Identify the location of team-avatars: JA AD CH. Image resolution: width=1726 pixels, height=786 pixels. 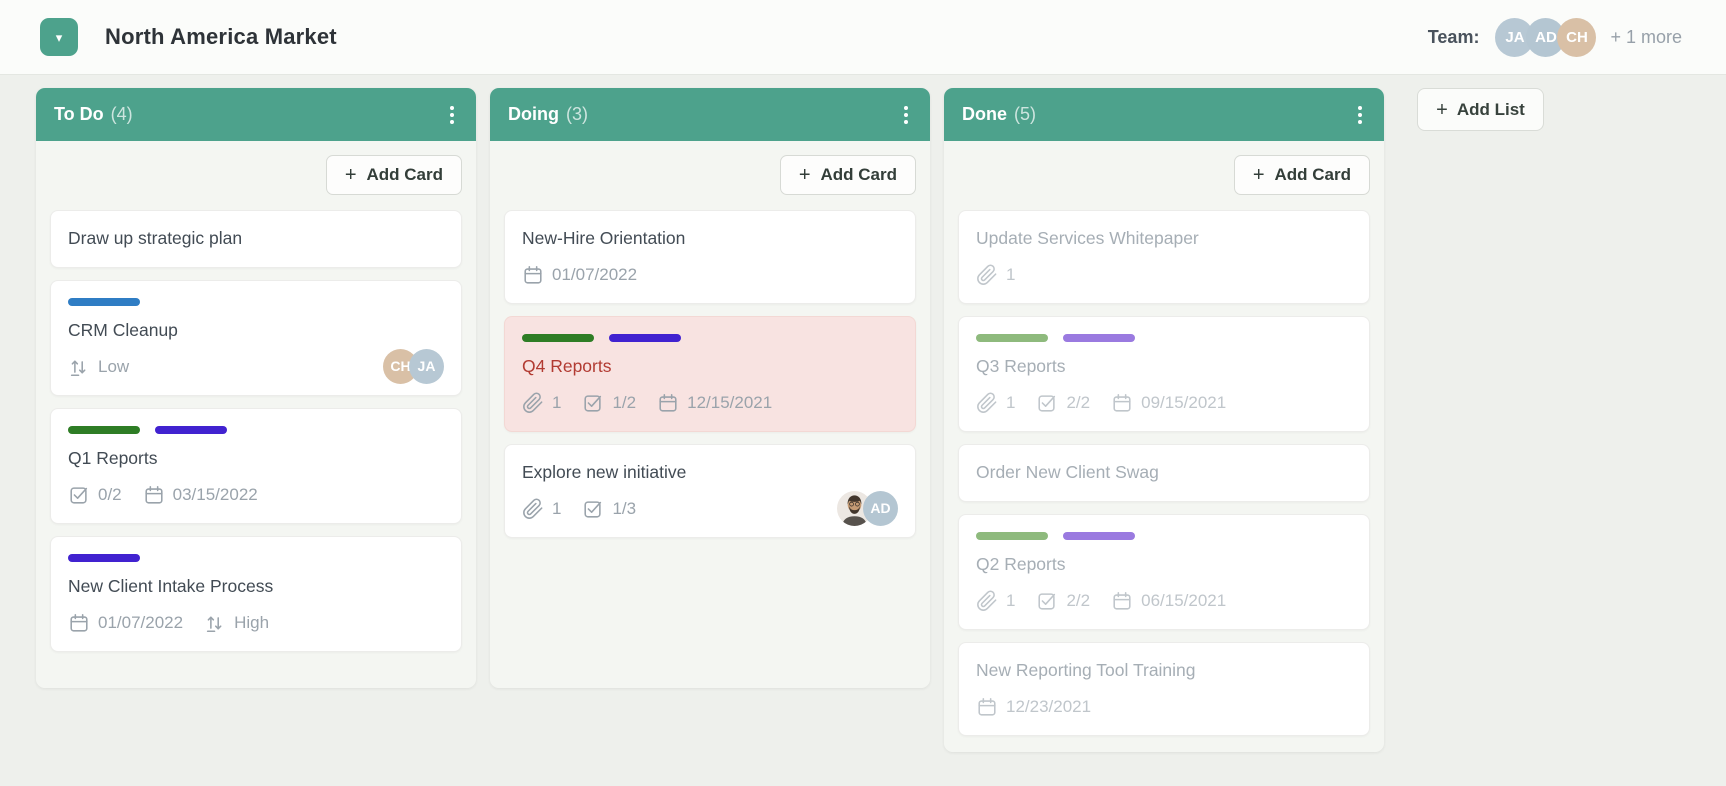
(1546, 37).